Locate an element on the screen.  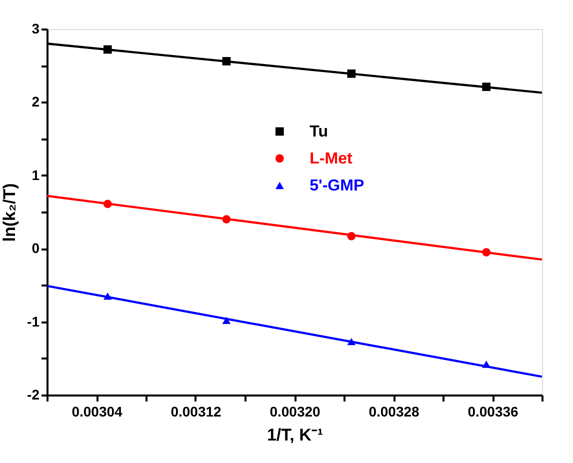
legend-label: 5'-GMP is located at coordinates (337, 185).